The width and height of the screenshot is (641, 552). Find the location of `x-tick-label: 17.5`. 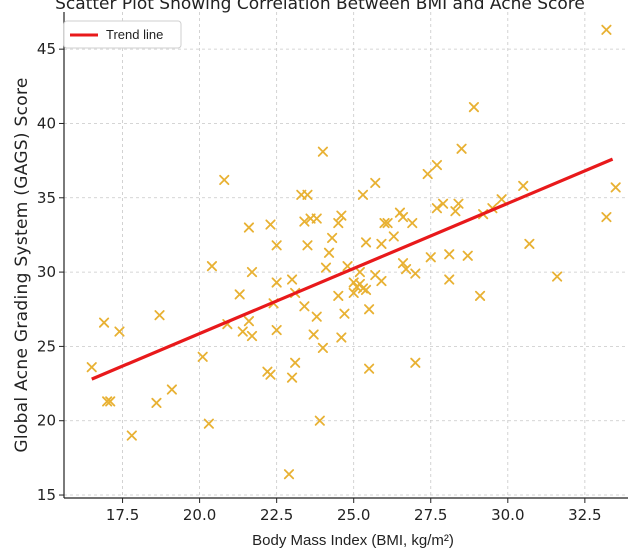

x-tick-label: 17.5 is located at coordinates (122, 515).